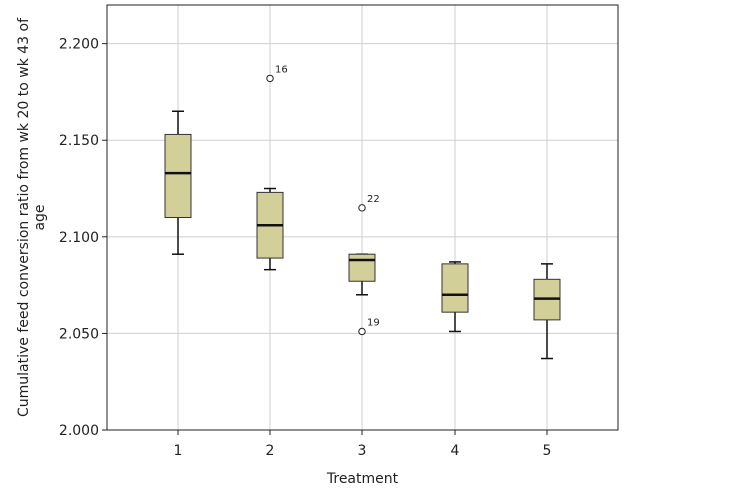 Image resolution: width=734 pixels, height=501 pixels. Describe the element at coordinates (272, 167) in the screenshot. I see `box-treatment-2: 16` at that location.